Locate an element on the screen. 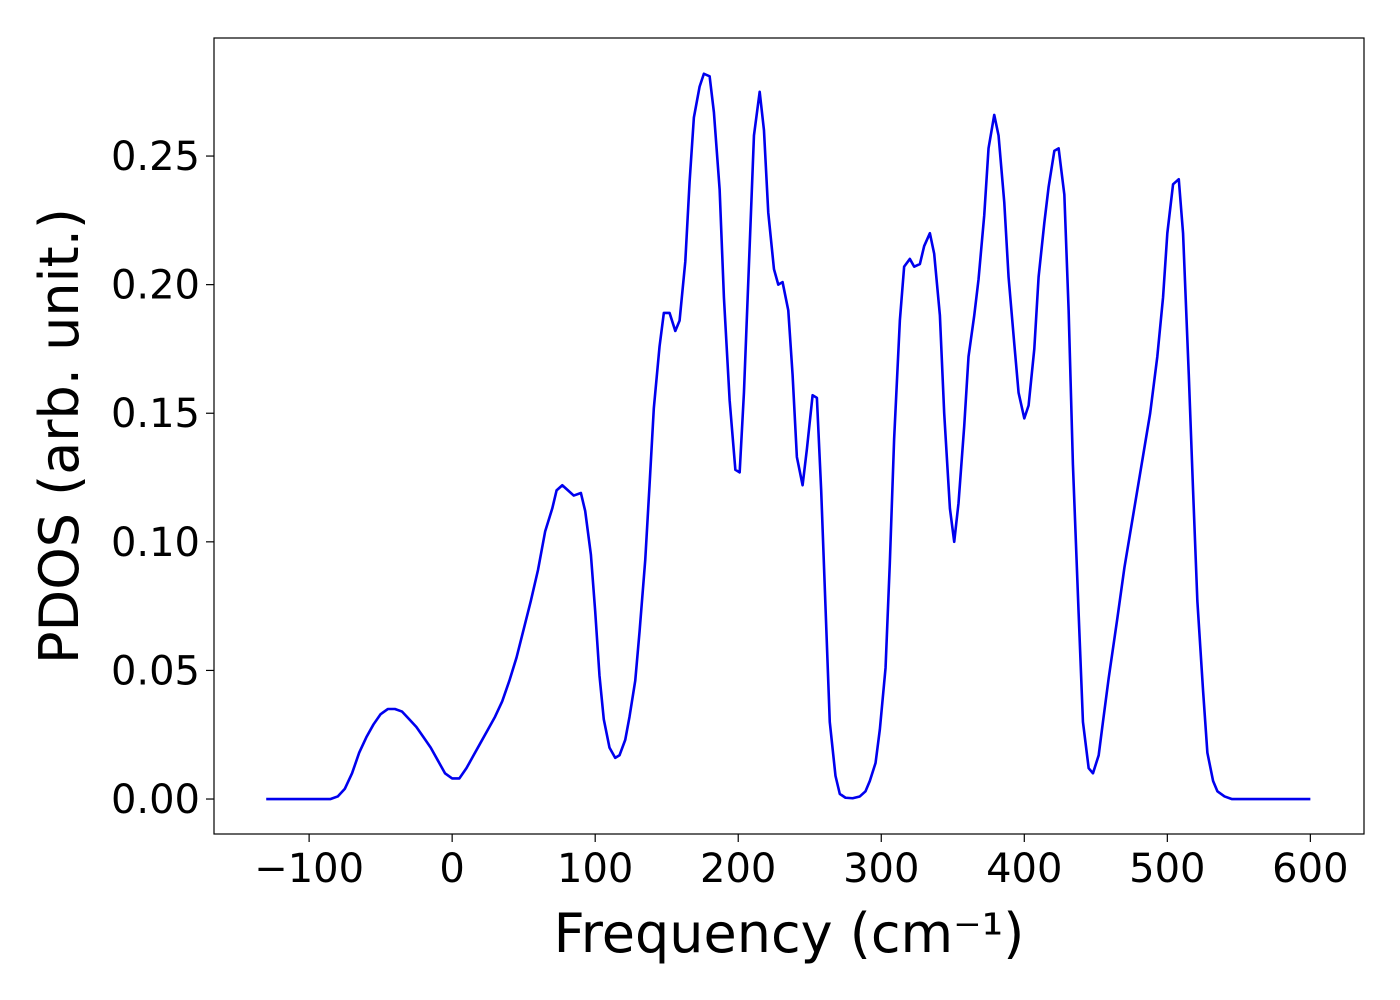 This screenshot has height=1000, width=1400. x-tick-label: 0 is located at coordinates (451, 869).